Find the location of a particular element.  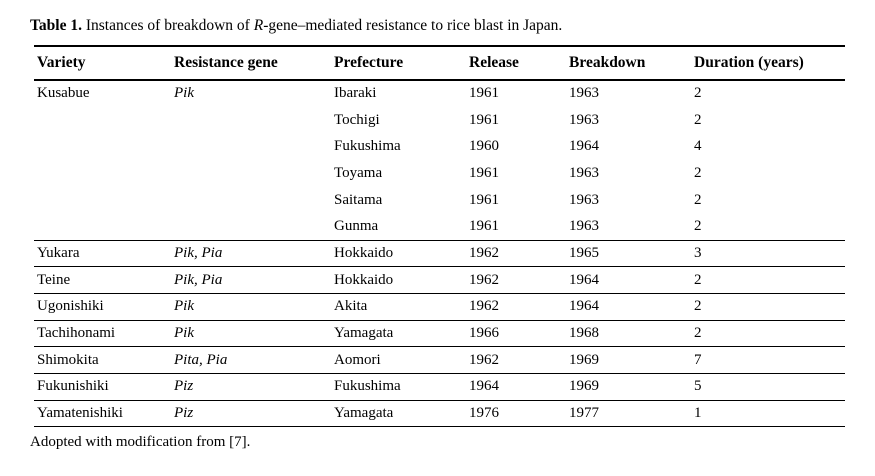

cell-release: 1964 is located at coordinates (484, 386).